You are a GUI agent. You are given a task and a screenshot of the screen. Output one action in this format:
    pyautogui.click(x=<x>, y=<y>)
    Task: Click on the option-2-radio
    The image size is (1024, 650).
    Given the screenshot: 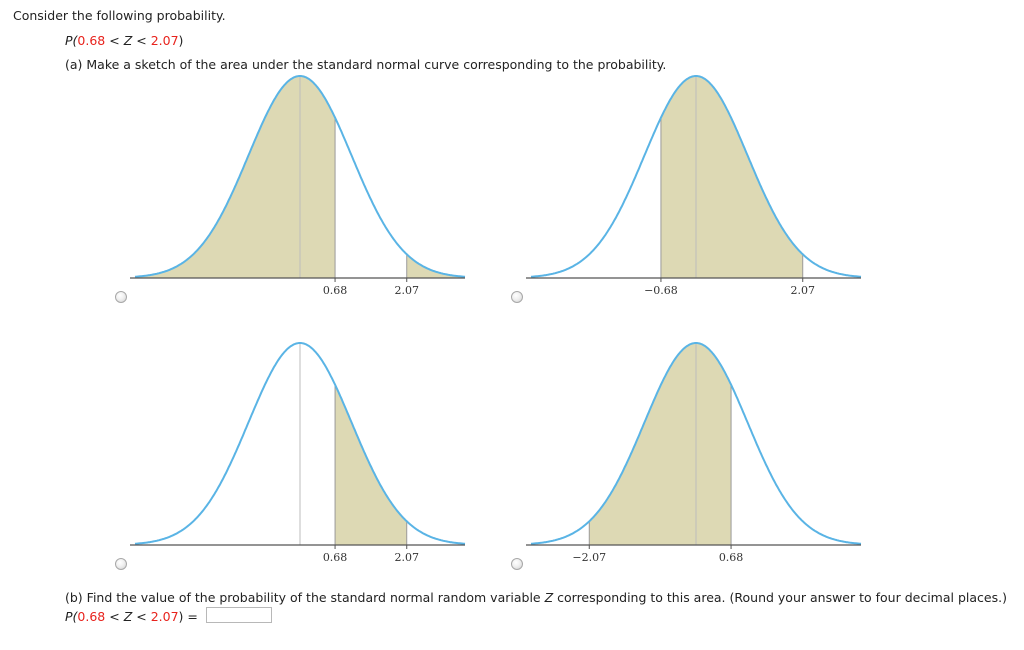 What is the action you would take?
    pyautogui.click(x=517, y=297)
    